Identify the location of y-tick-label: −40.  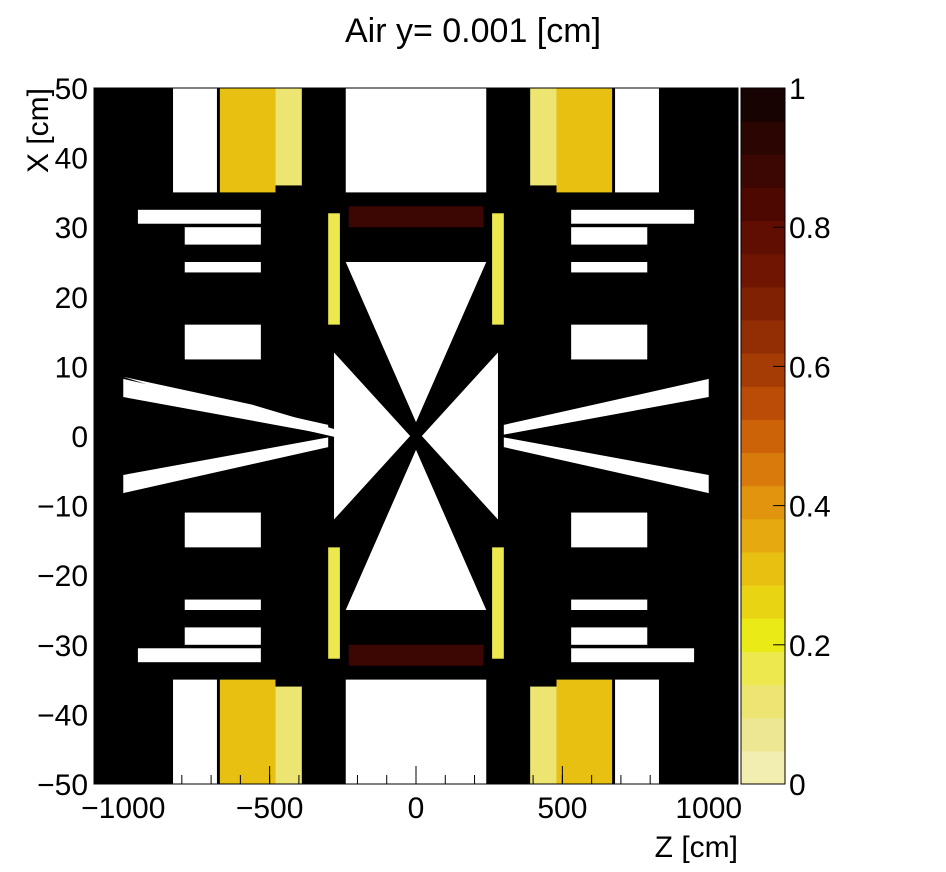
(62, 715).